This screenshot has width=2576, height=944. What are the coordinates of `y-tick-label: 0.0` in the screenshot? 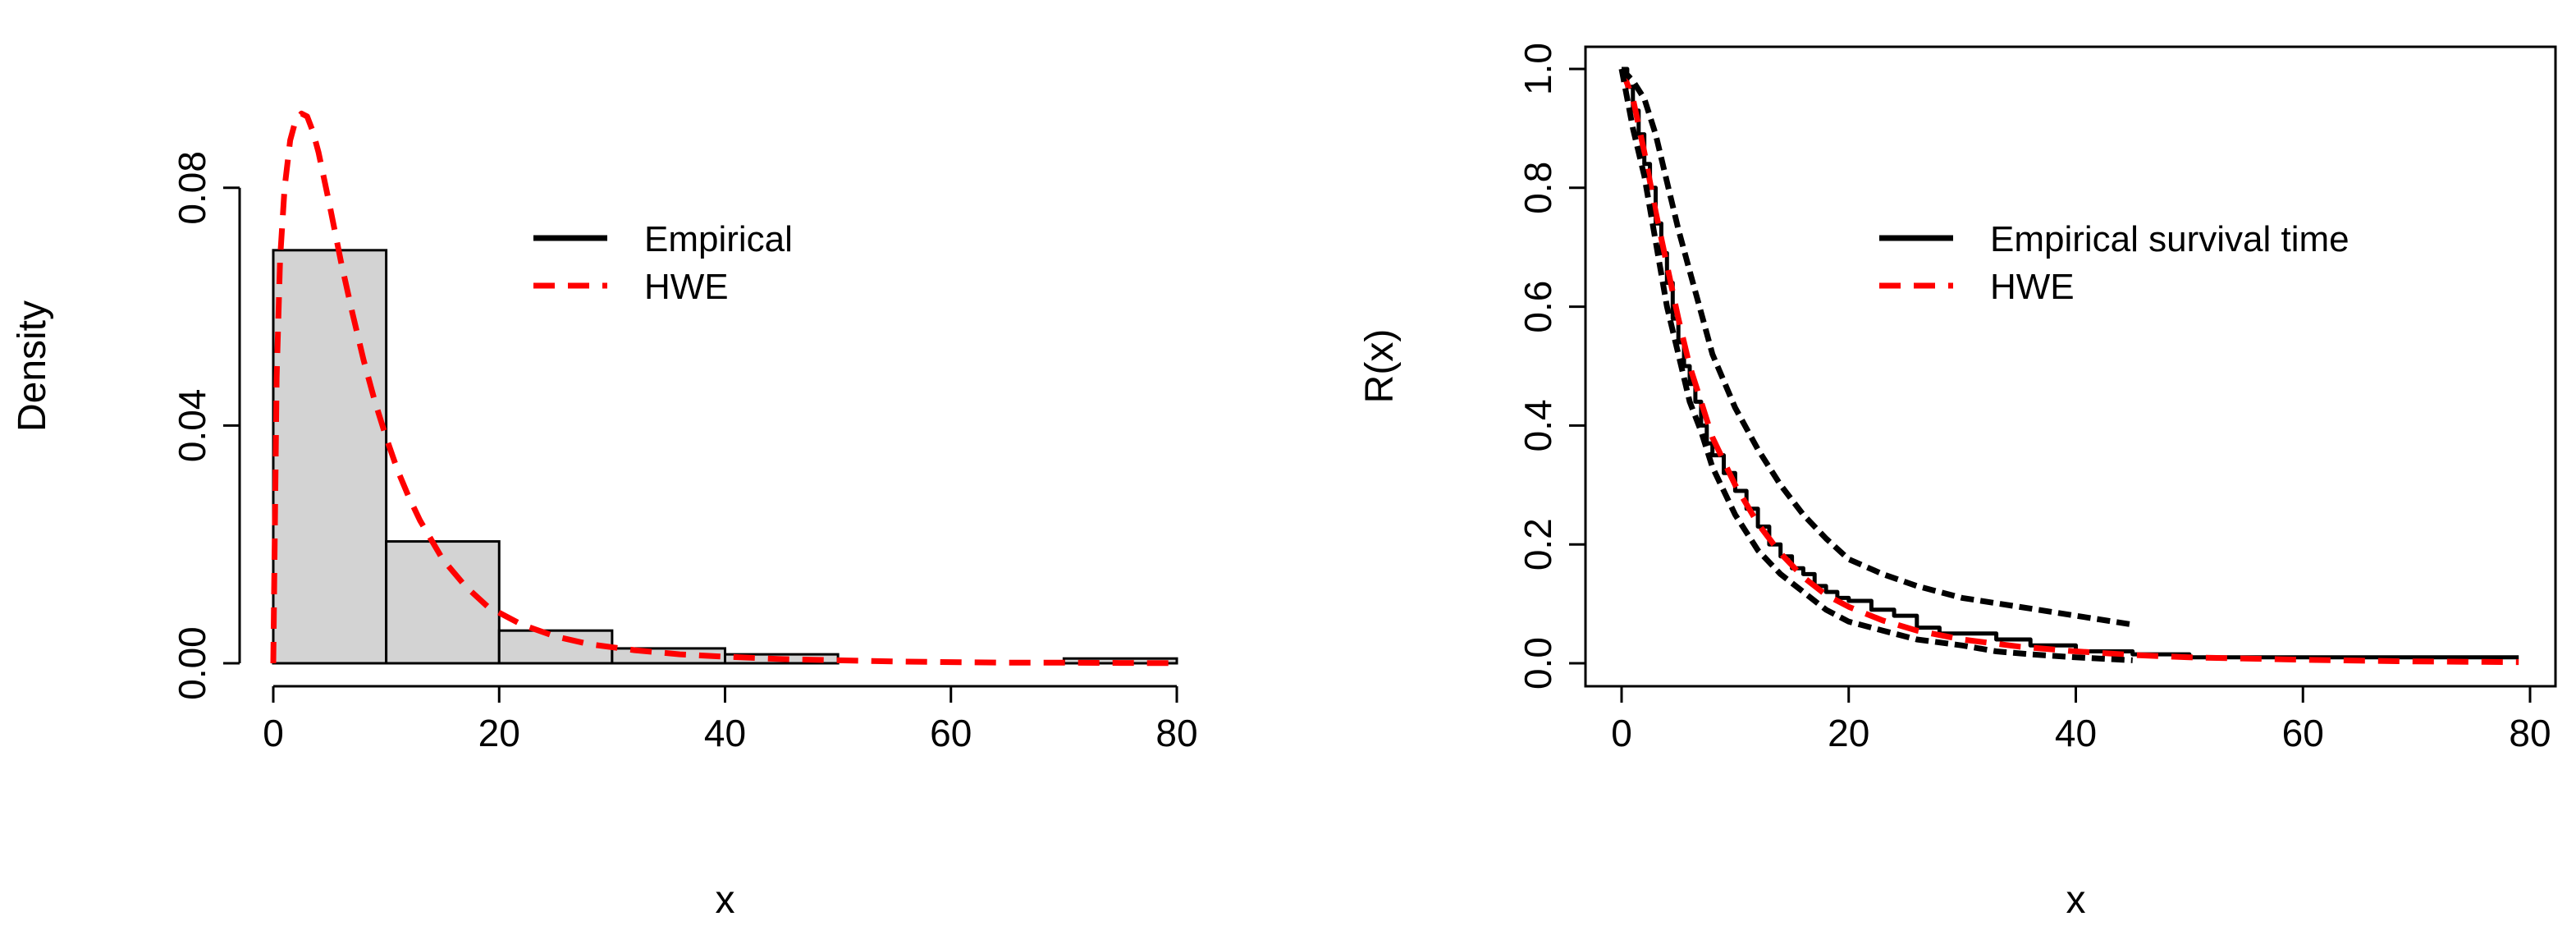 It's located at (1538, 663).